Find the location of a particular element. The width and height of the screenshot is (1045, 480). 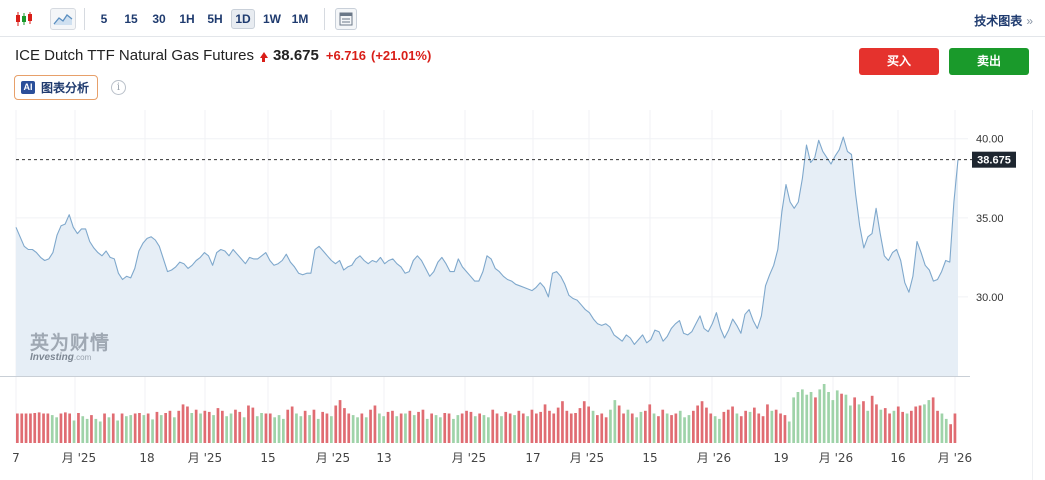

interval-15: 15 is located at coordinates (131, 19).